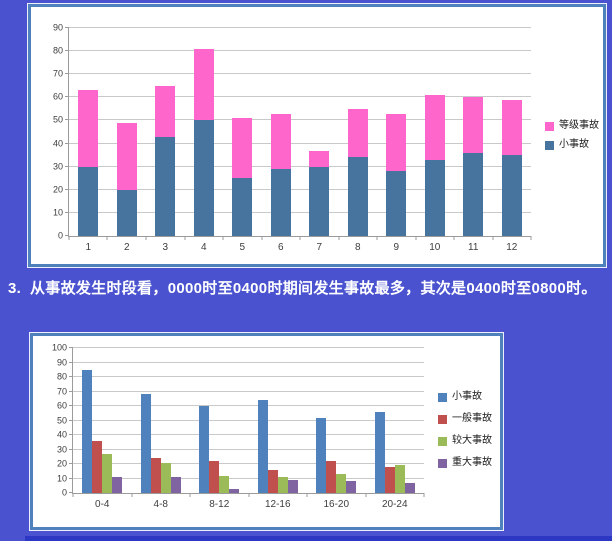  I want to click on x-axis-category-label: 20-24, so click(394, 504).